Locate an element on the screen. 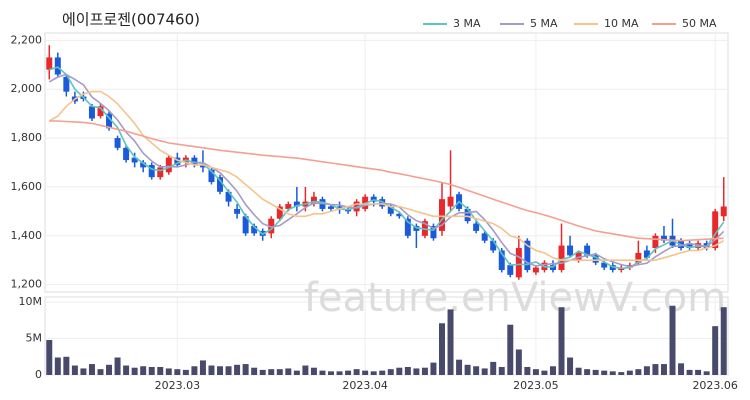 The width and height of the screenshot is (750, 400). y-tick-label: 2,200 is located at coordinates (27, 39).